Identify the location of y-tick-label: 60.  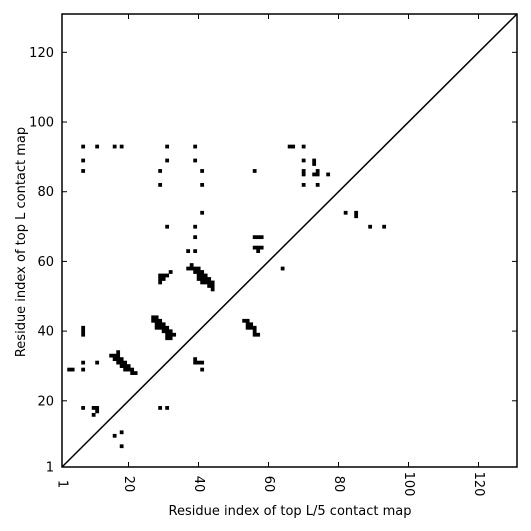
(45, 262).